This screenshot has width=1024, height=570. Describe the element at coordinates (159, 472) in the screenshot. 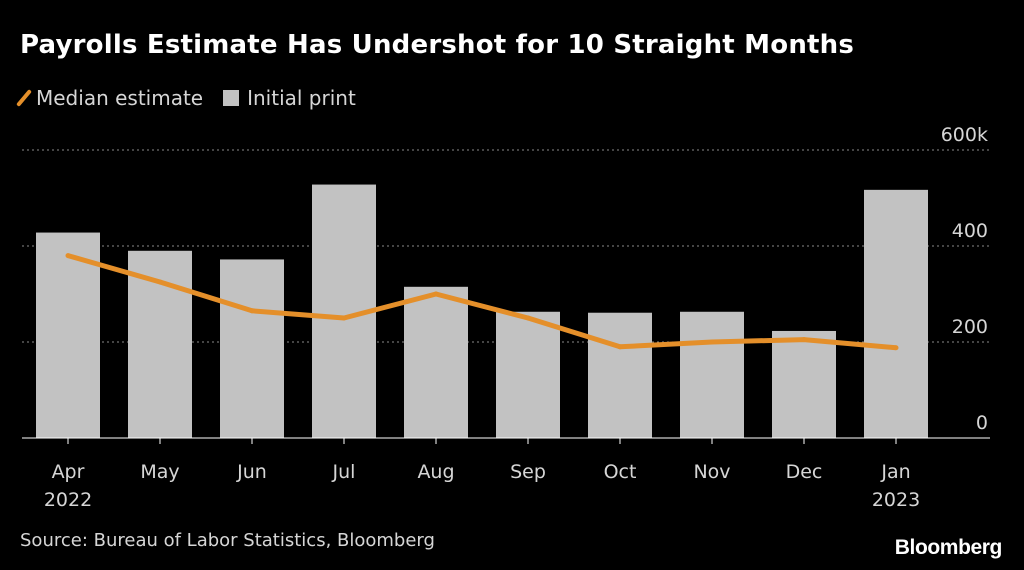

I see `x-tick-label-may: May` at that location.